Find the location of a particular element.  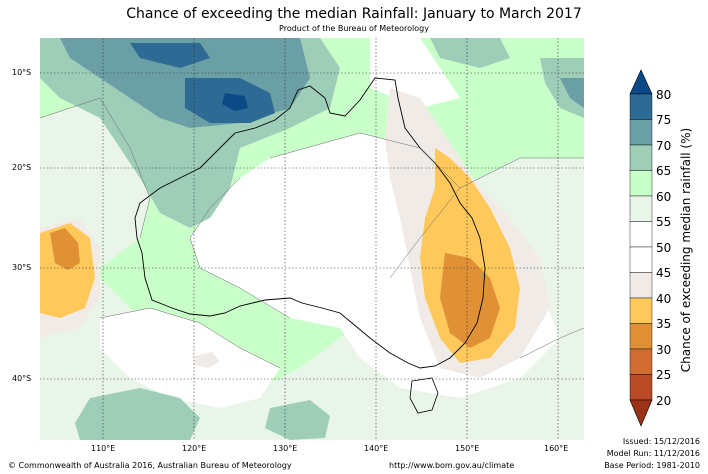

colorbar-label: Chance of exceeding median rainfall (%) is located at coordinates (686, 250).